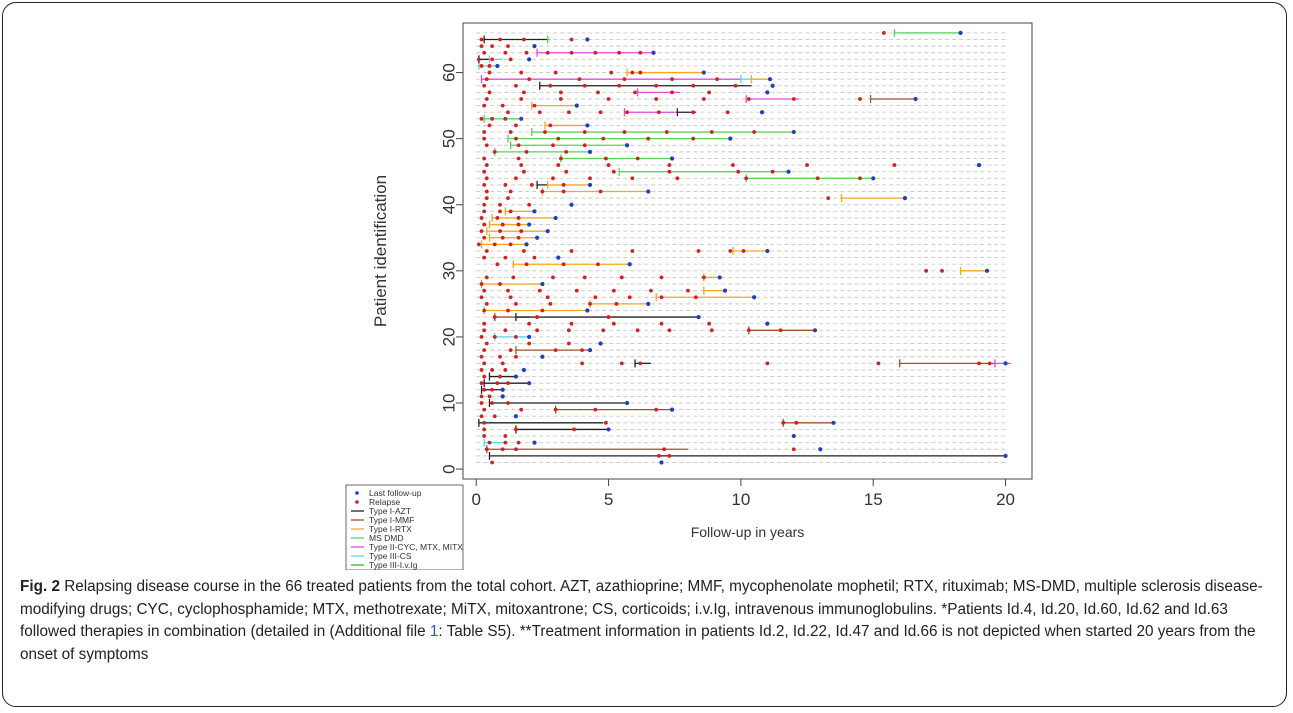  What do you see at coordinates (748, 532) in the screenshot?
I see `x-axis-title: Follow-up in years` at bounding box center [748, 532].